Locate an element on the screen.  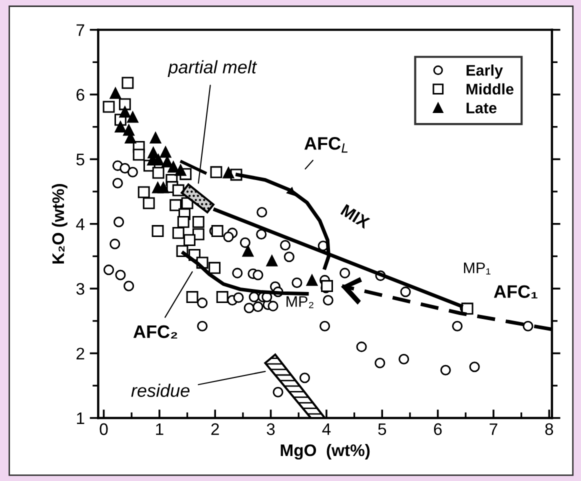
y-tick-label: 4 is located at coordinates (80, 224).